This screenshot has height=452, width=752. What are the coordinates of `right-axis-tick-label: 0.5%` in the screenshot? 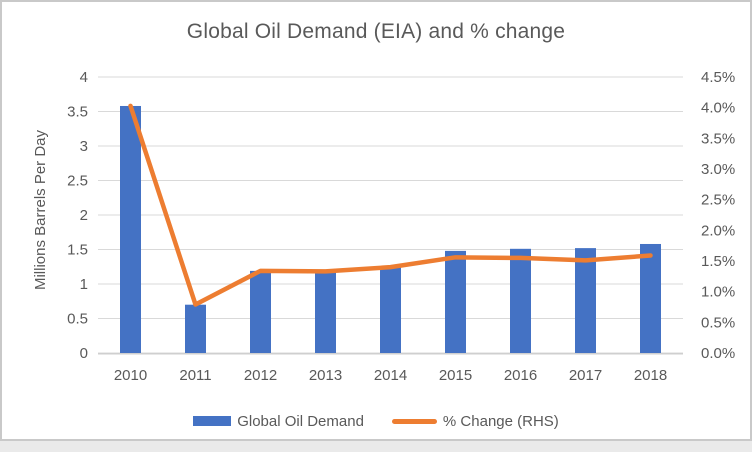 It's located at (718, 322).